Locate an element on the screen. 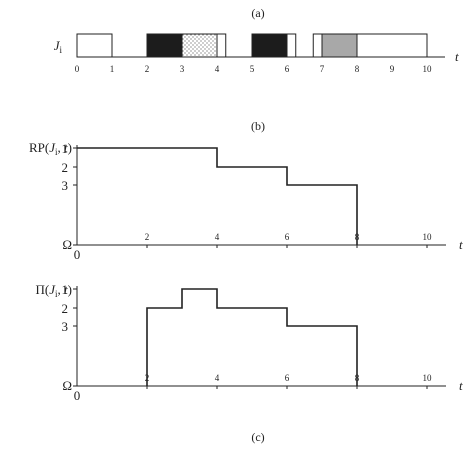 This screenshot has width=474, height=450. rp-y-tick-1: 1 is located at coordinates (65, 148).